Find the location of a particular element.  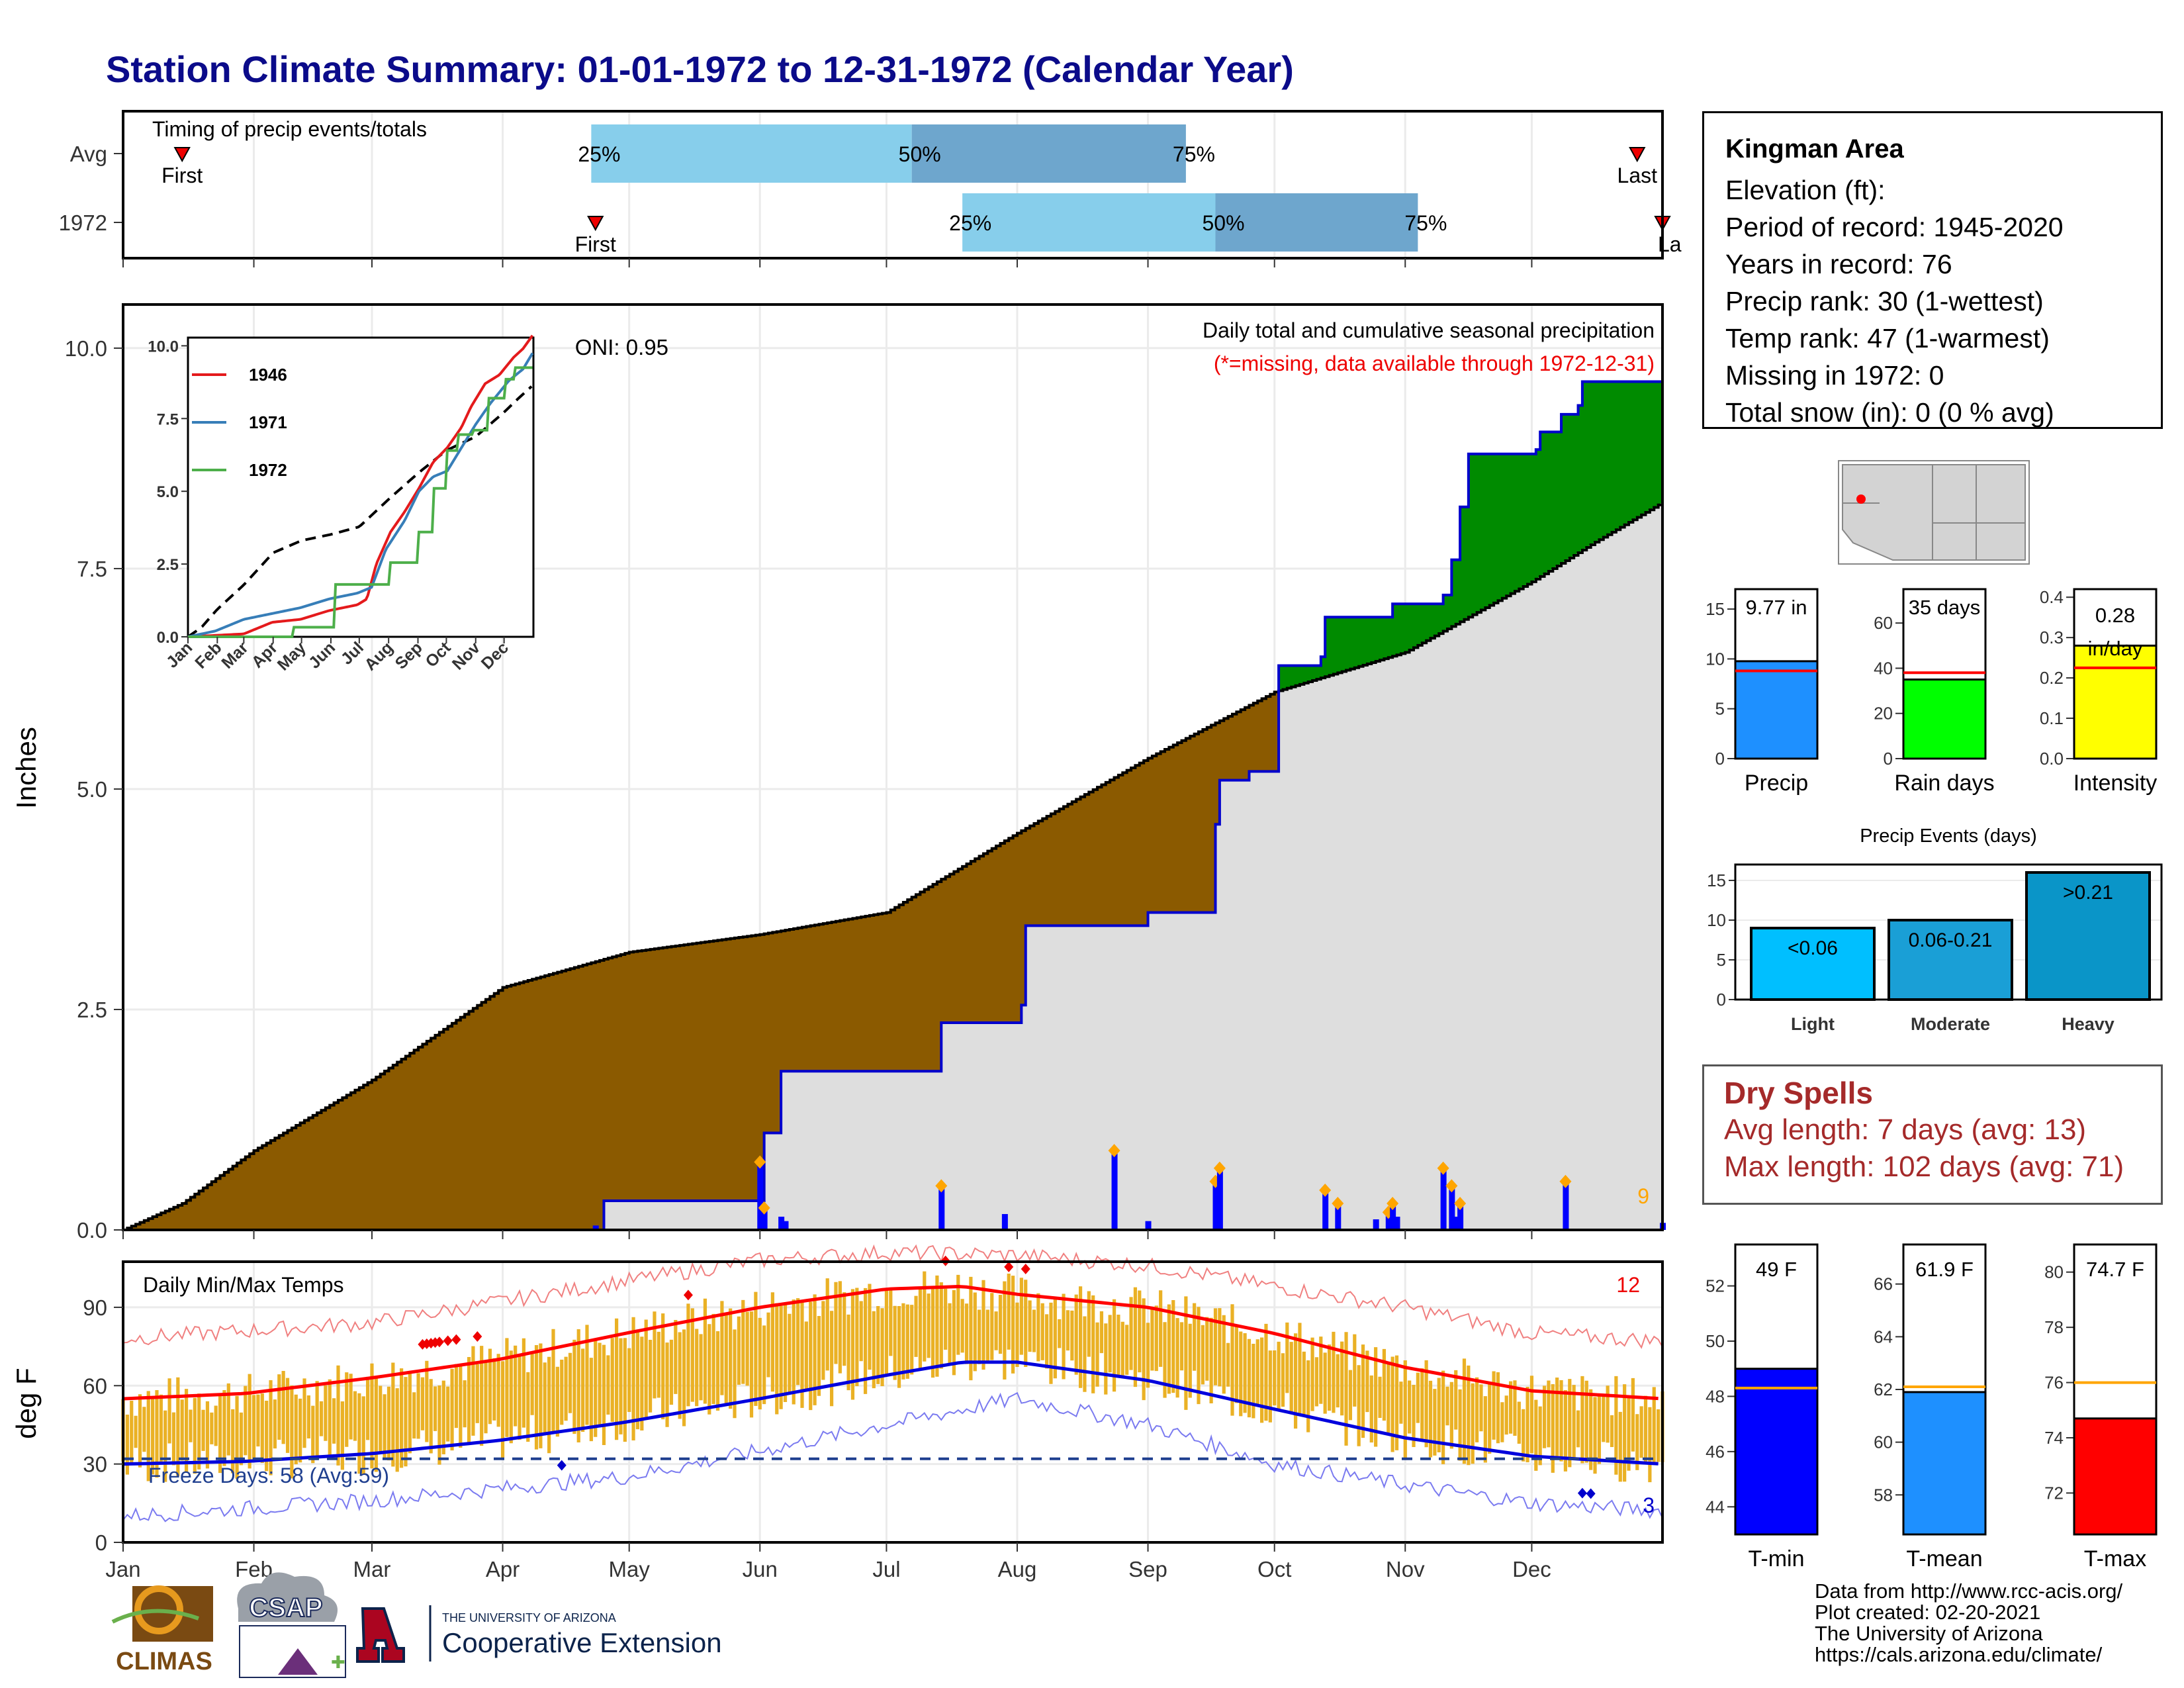

inset-y-tick-label: 10.0 is located at coordinates (163, 346).